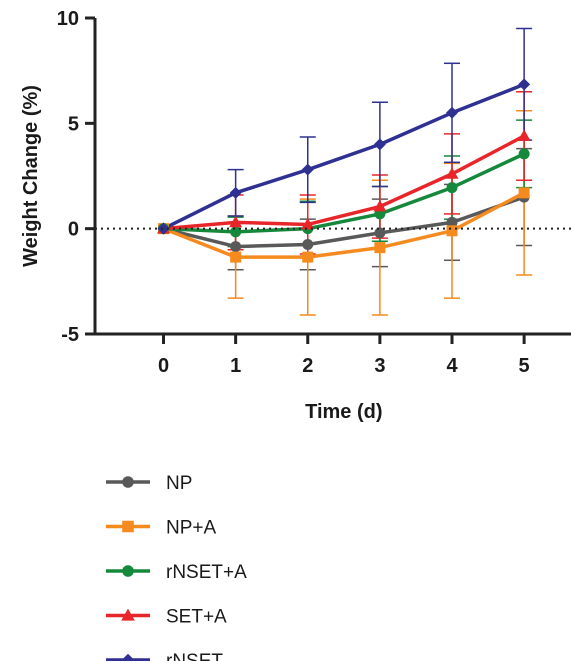 The height and width of the screenshot is (661, 571). Describe the element at coordinates (379, 366) in the screenshot. I see `x-tick-label: 3` at that location.